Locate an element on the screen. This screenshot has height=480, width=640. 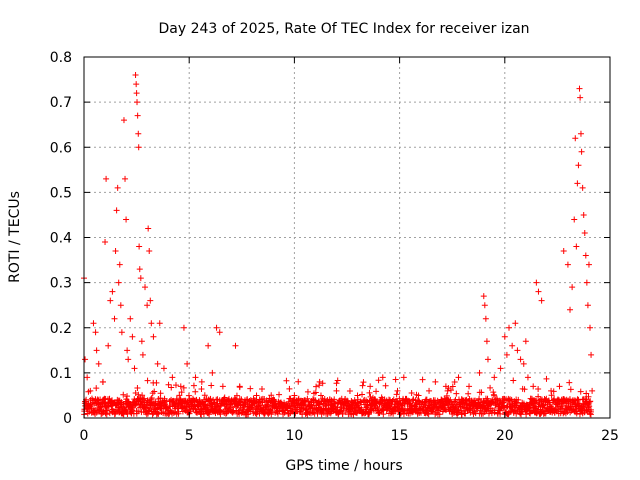
y-tick-labels: 0 0.1 0.2 0.3 0.4 0.5 0.6 0.7 0.8 is located at coordinates (61, 238).